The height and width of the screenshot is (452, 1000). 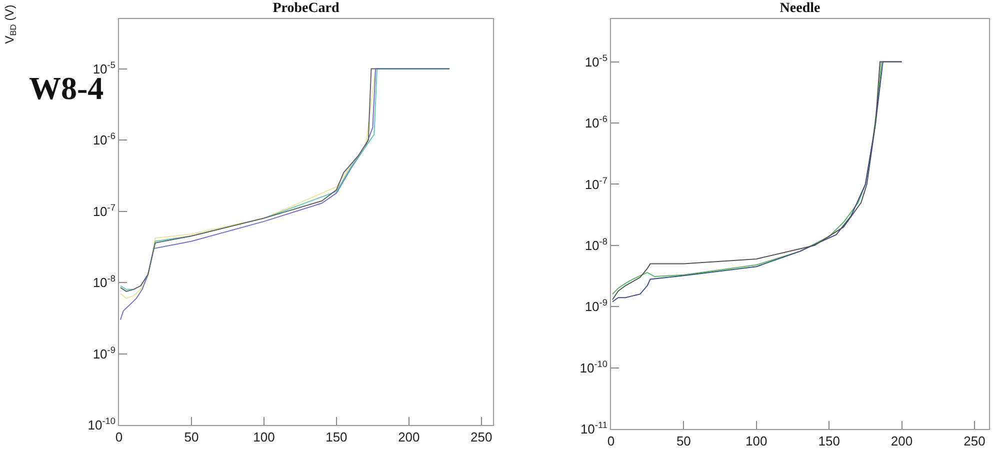 I want to click on chart-title: ProbeCard, so click(x=306, y=8).